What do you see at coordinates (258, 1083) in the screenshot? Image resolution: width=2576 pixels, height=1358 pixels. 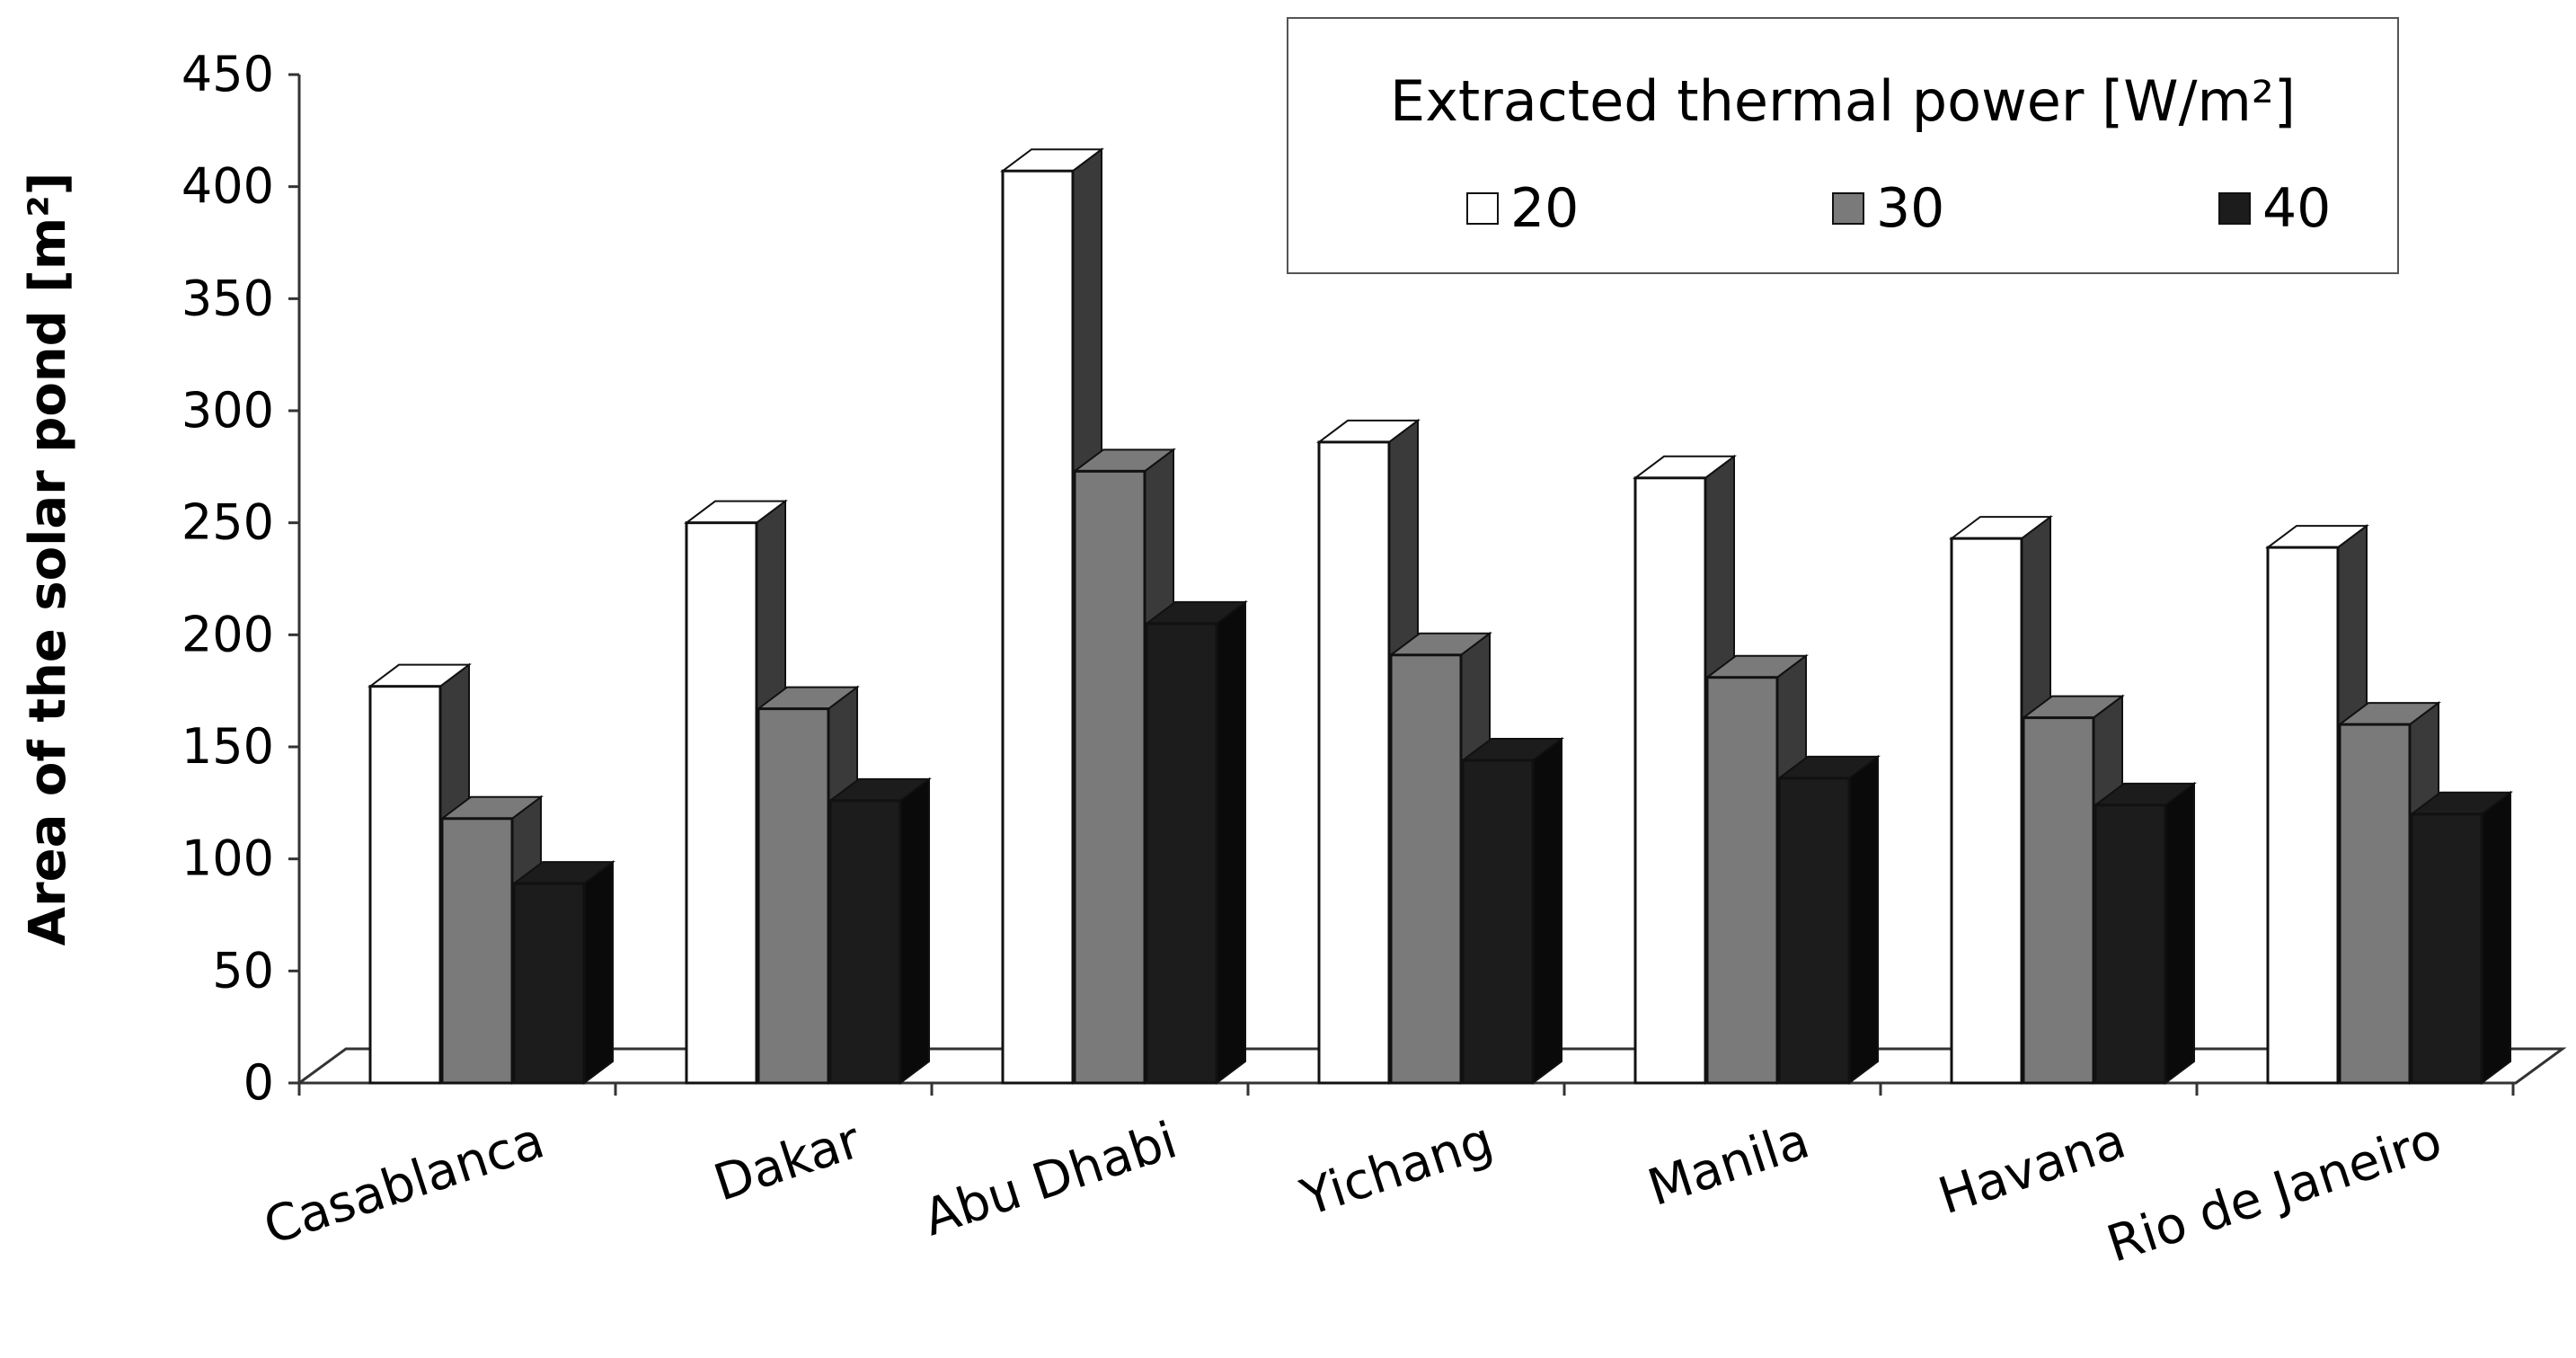 I see `y-tick-label: 0` at bounding box center [258, 1083].